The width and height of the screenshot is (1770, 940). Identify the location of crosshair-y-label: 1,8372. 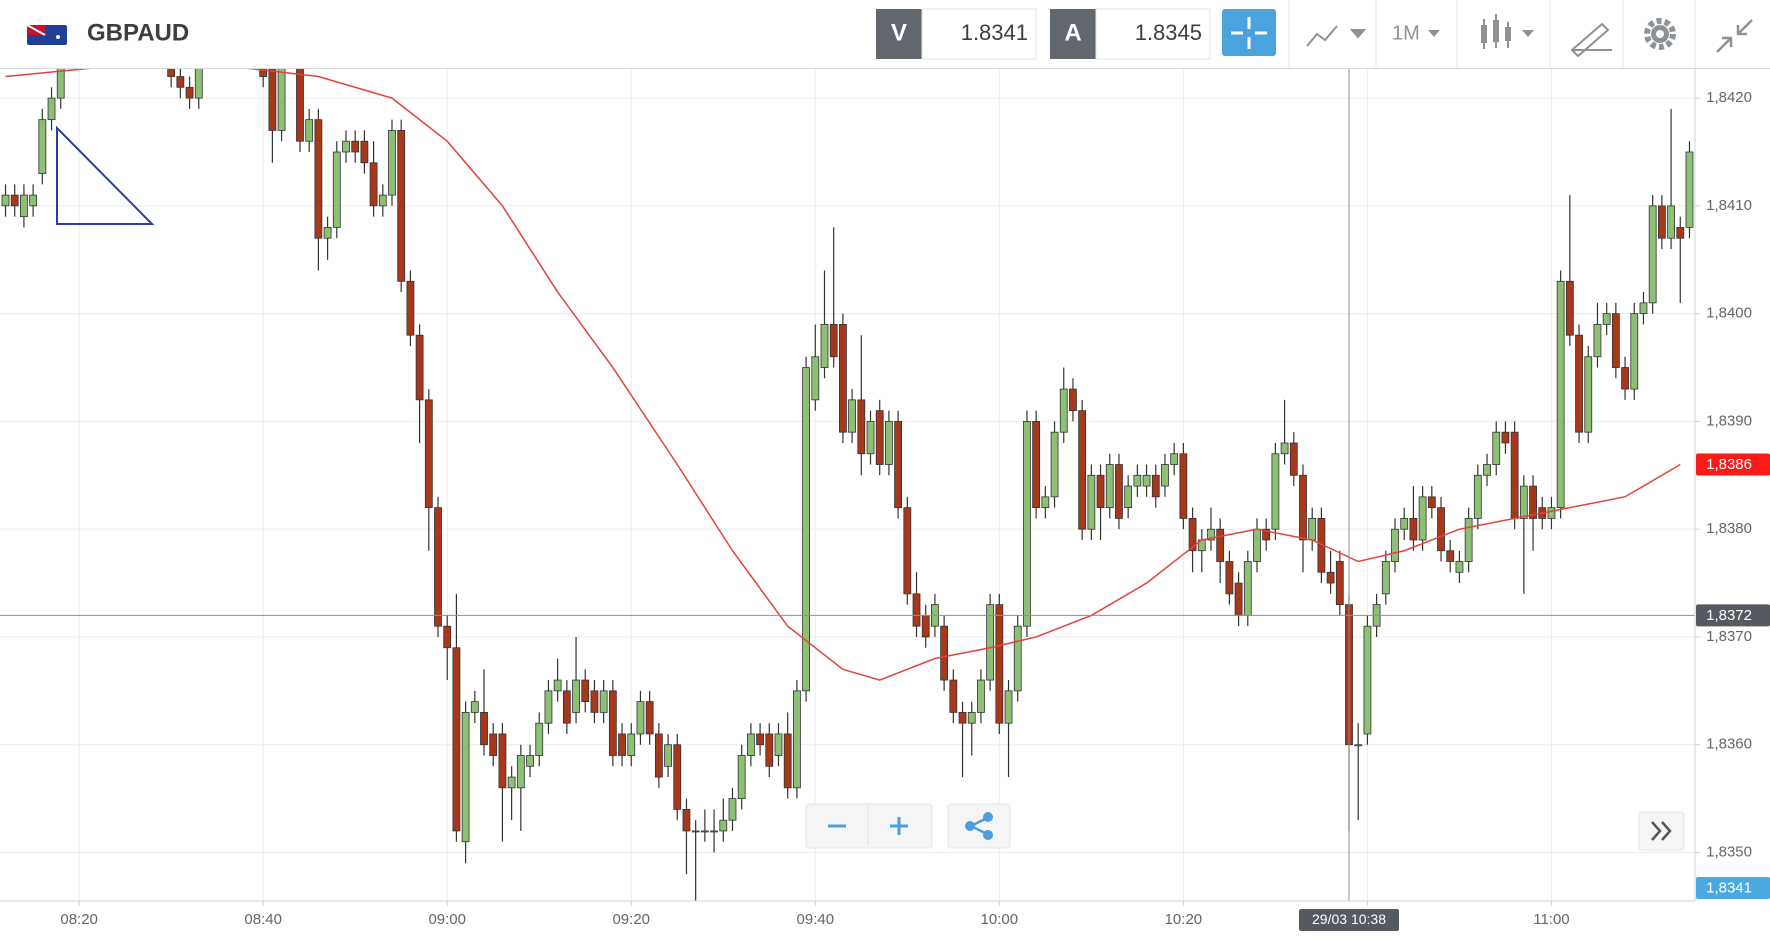
(1729, 615).